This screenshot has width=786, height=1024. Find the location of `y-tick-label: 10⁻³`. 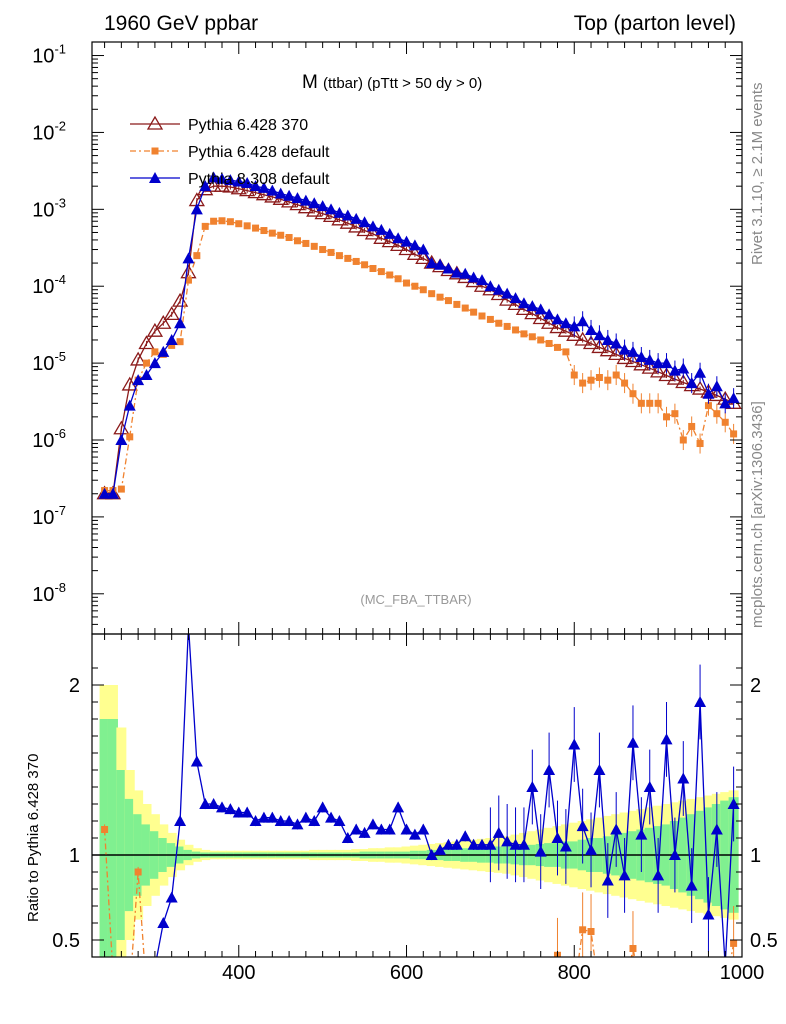

y-tick-label: 10⁻³ is located at coordinates (49, 208).